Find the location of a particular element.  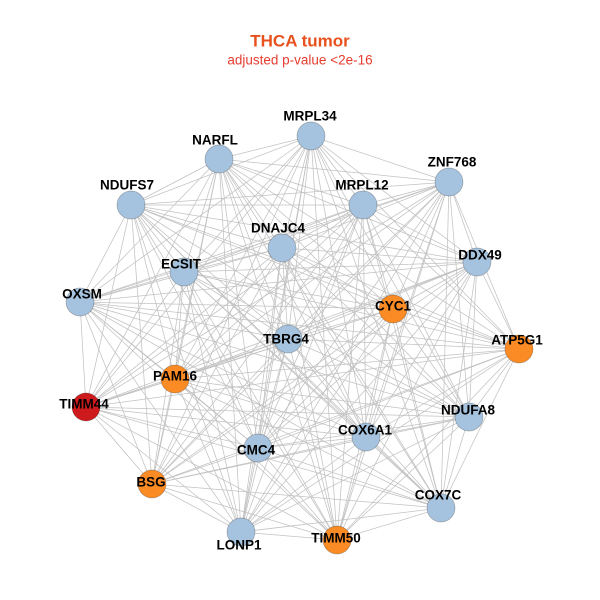

node-cmc4 is located at coordinates (258, 448).